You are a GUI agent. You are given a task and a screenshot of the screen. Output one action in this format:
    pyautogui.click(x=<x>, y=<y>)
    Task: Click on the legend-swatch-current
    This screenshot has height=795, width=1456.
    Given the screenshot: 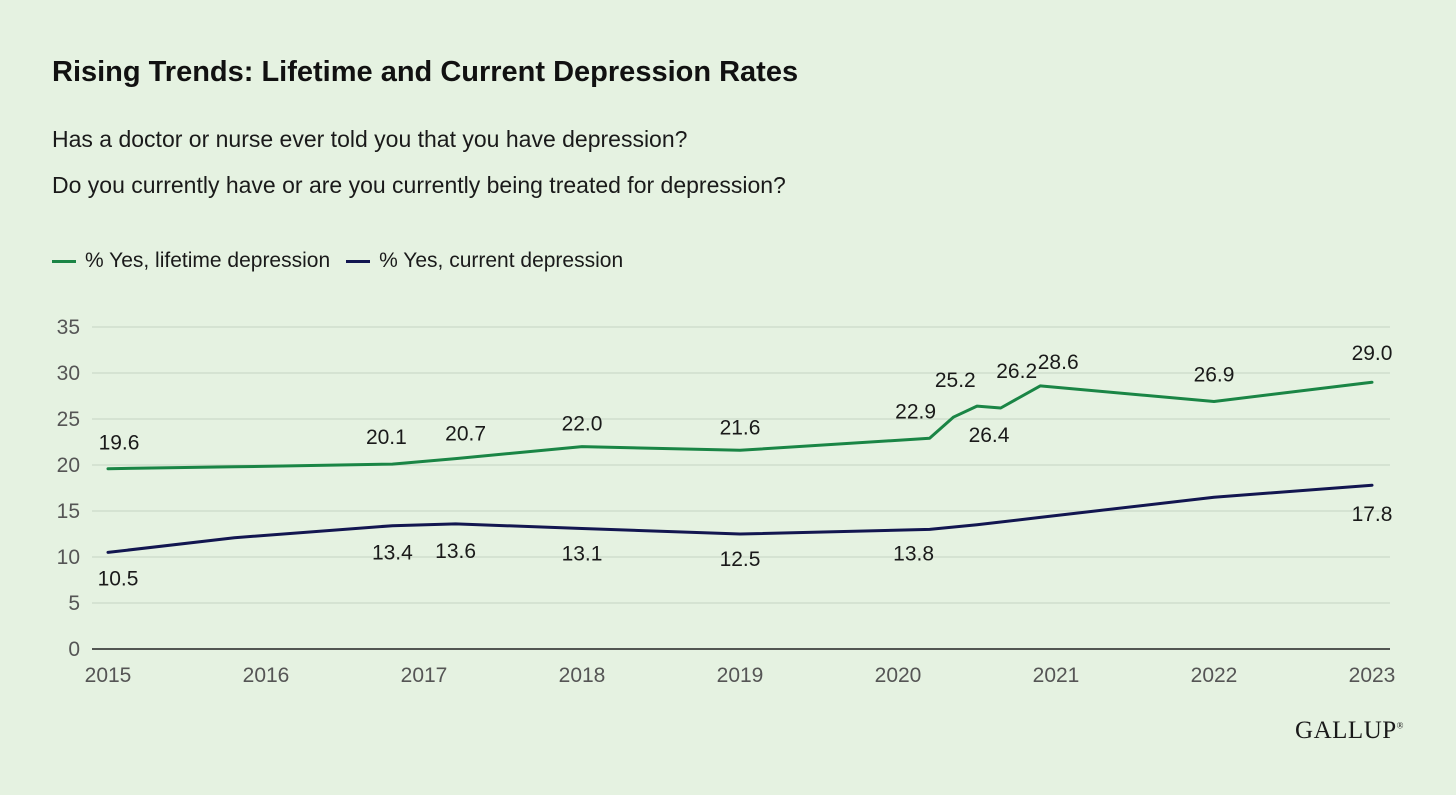 What is the action you would take?
    pyautogui.click(x=358, y=261)
    